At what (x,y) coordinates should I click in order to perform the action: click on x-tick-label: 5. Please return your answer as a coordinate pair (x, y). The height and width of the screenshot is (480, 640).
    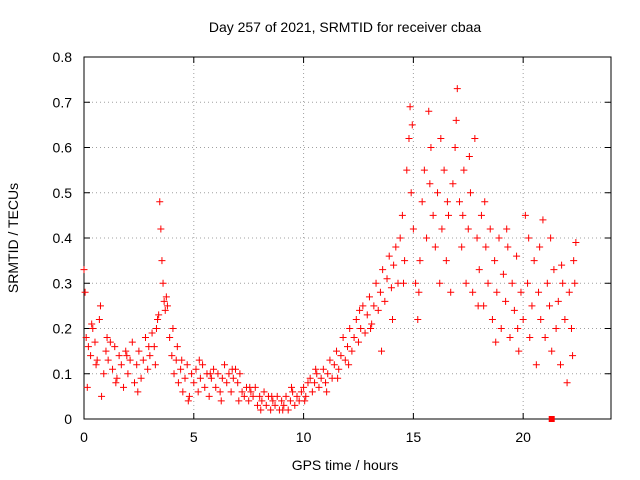
    Looking at the image, I should click on (194, 437).